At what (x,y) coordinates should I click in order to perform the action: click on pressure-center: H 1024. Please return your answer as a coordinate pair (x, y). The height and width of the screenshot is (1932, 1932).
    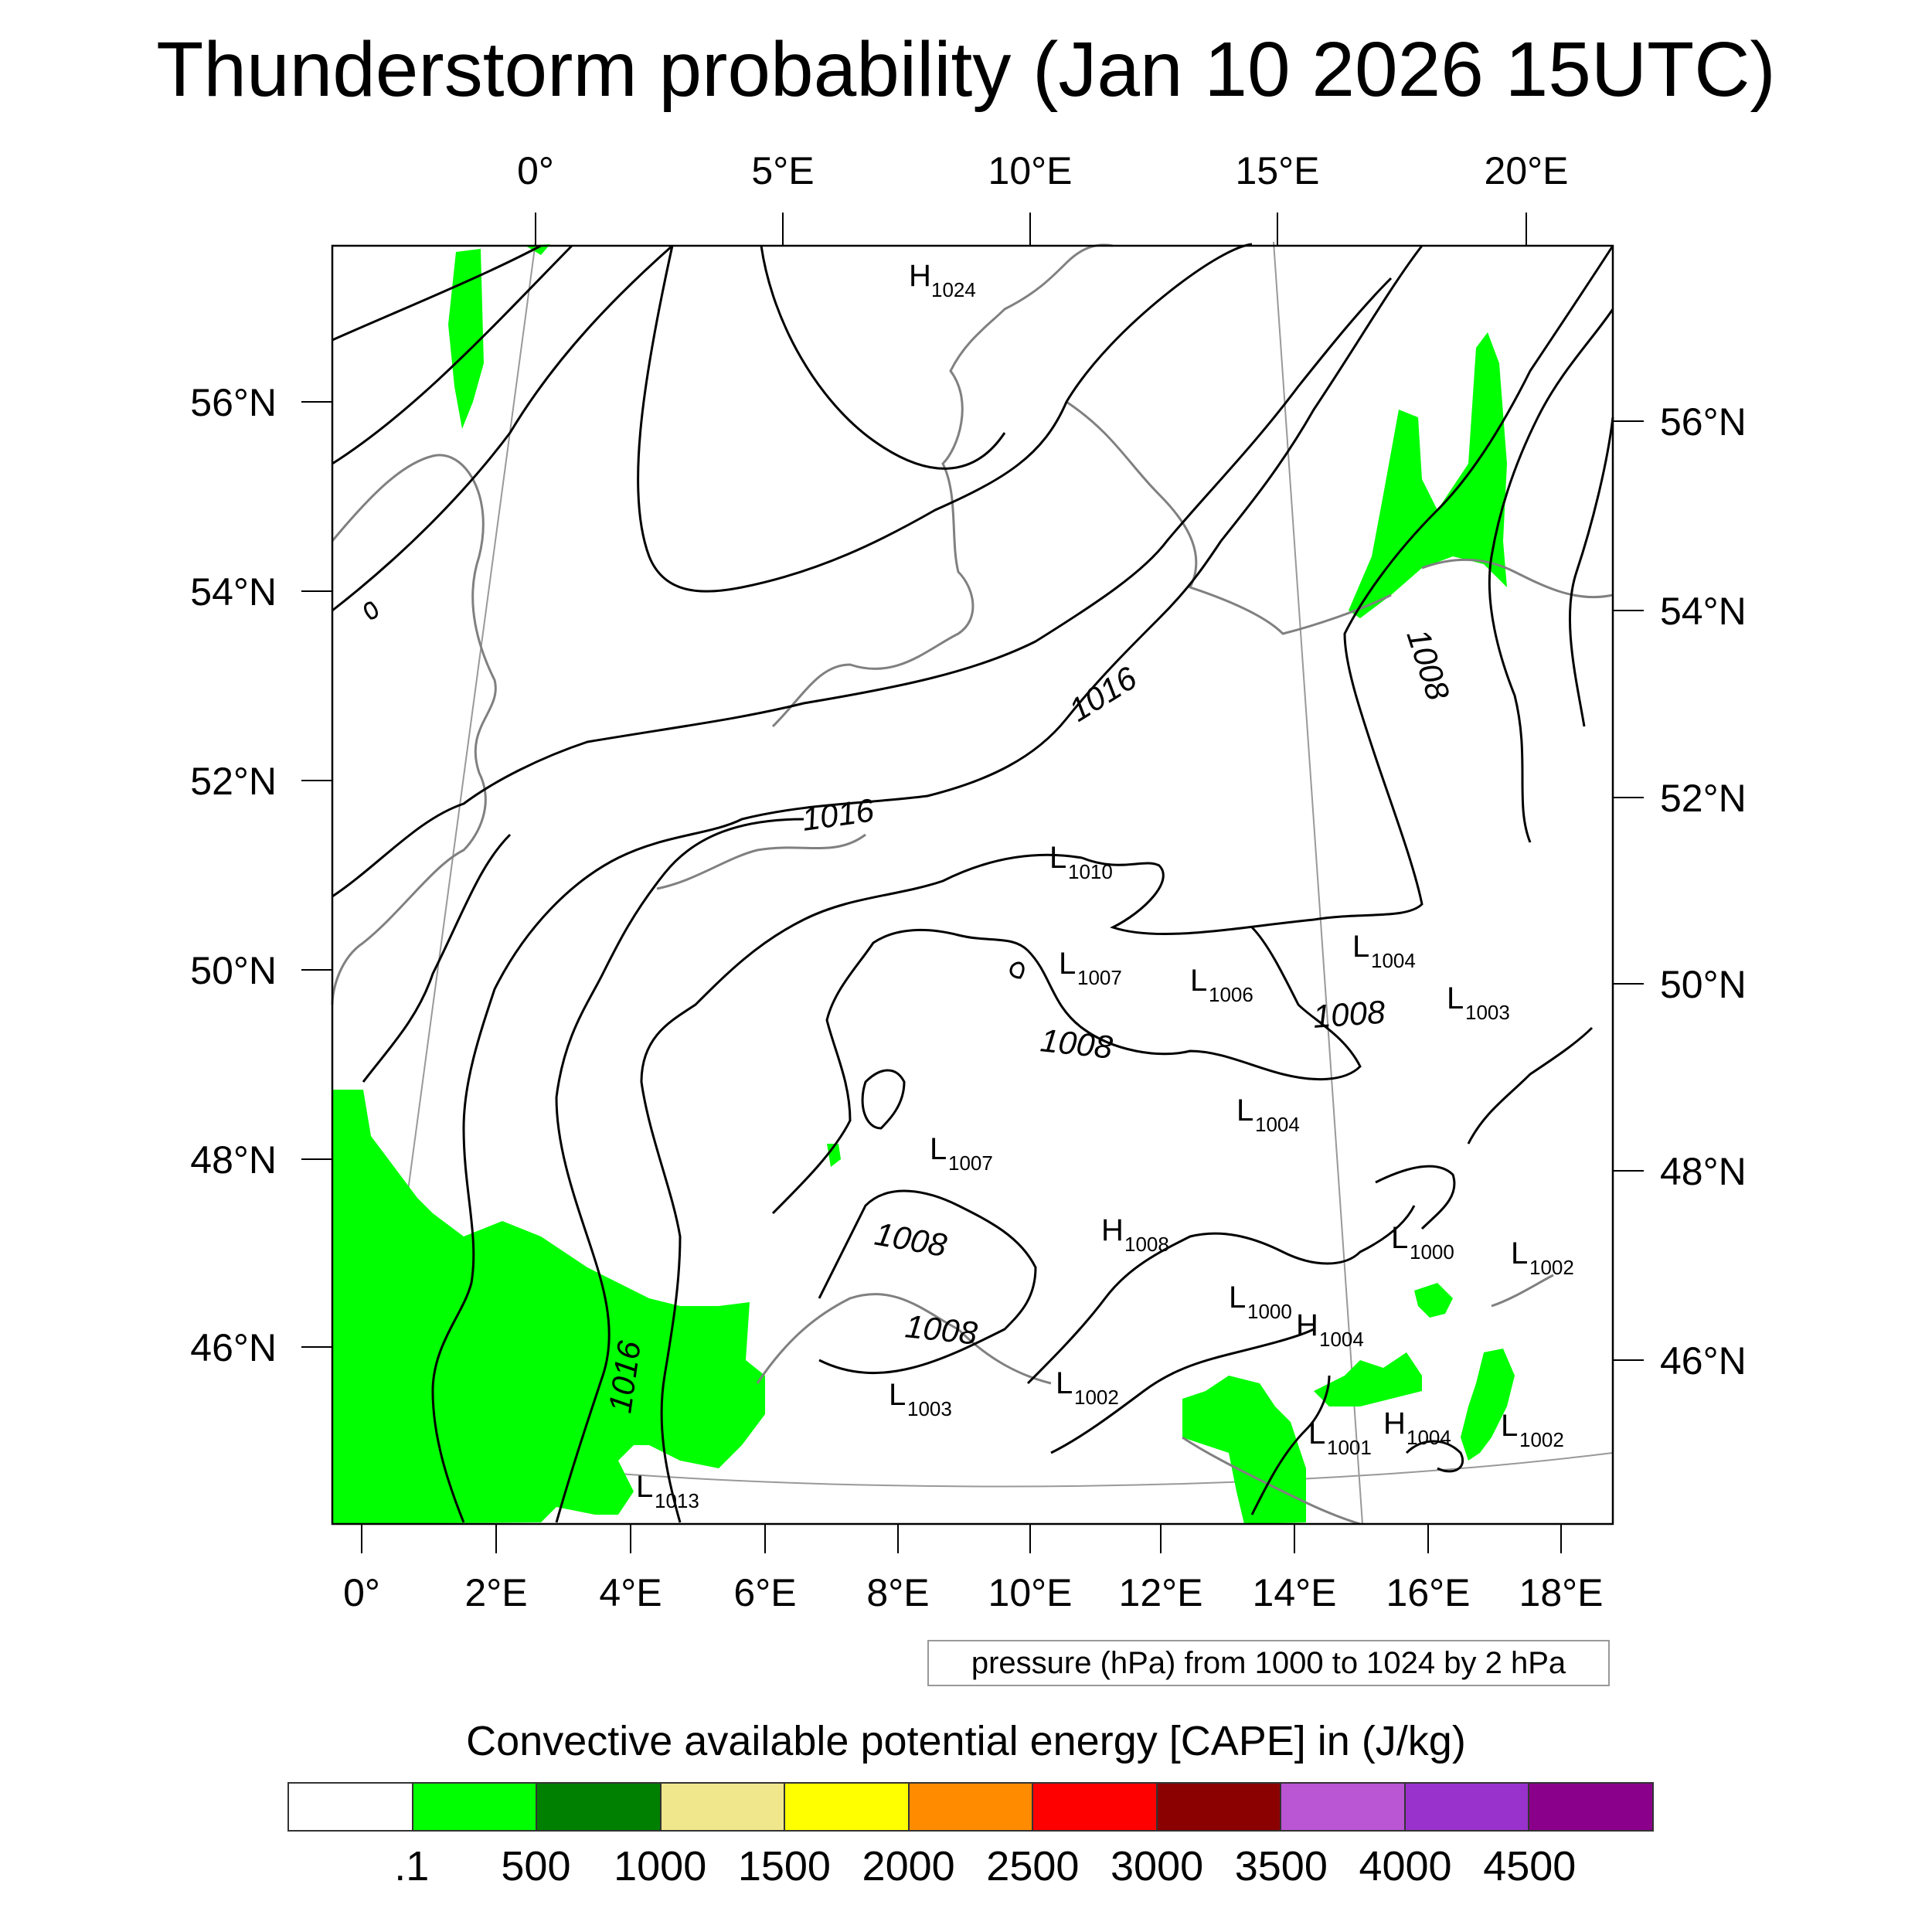
    Looking at the image, I should click on (942, 280).